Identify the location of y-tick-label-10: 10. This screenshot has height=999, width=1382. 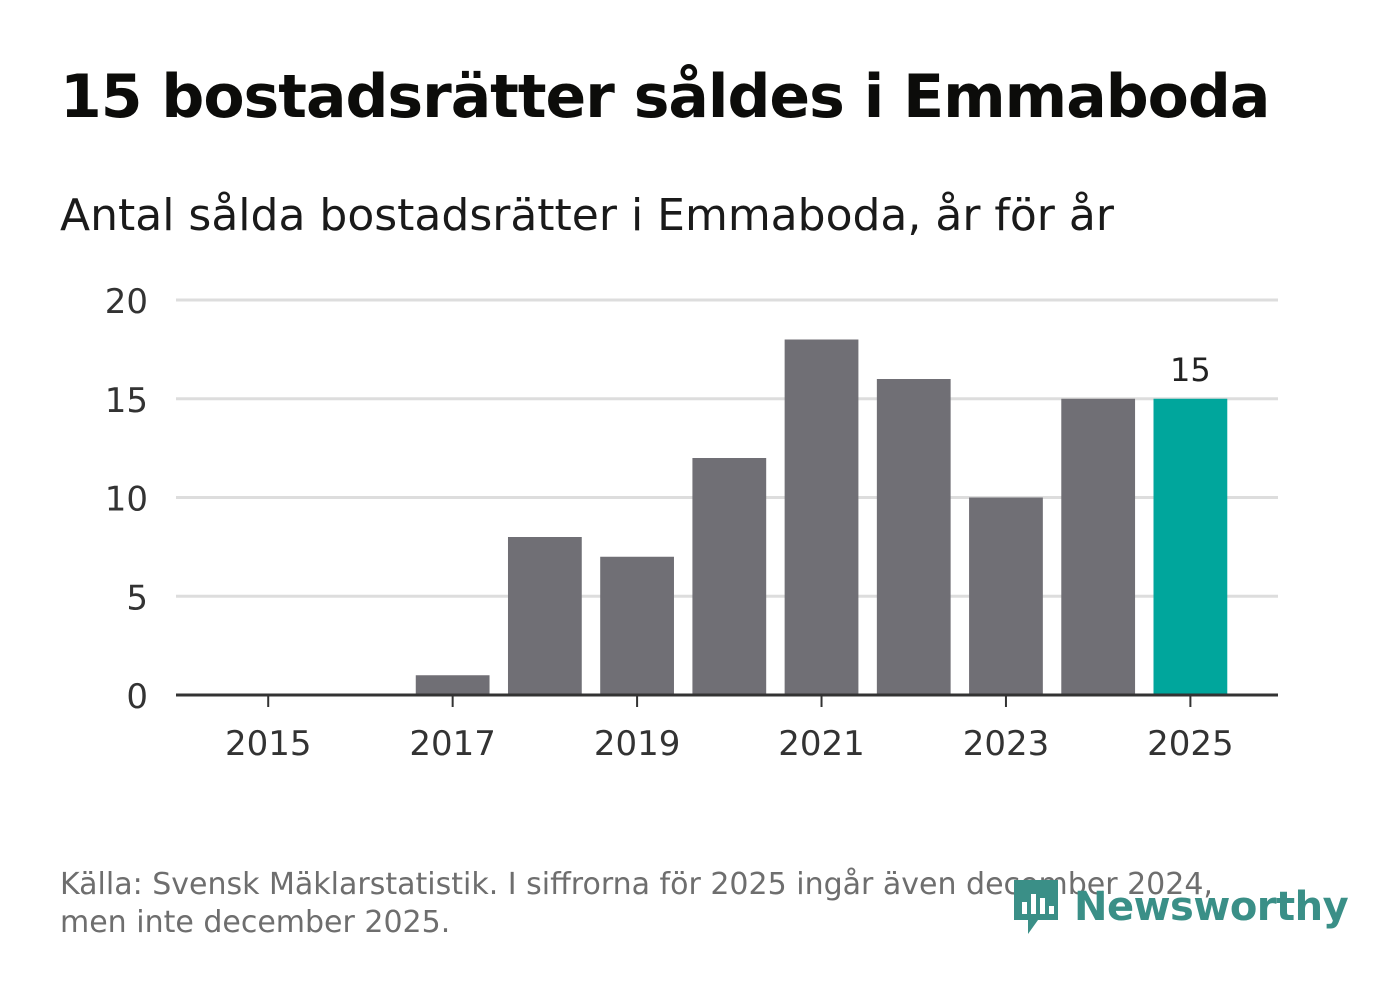
(126, 500).